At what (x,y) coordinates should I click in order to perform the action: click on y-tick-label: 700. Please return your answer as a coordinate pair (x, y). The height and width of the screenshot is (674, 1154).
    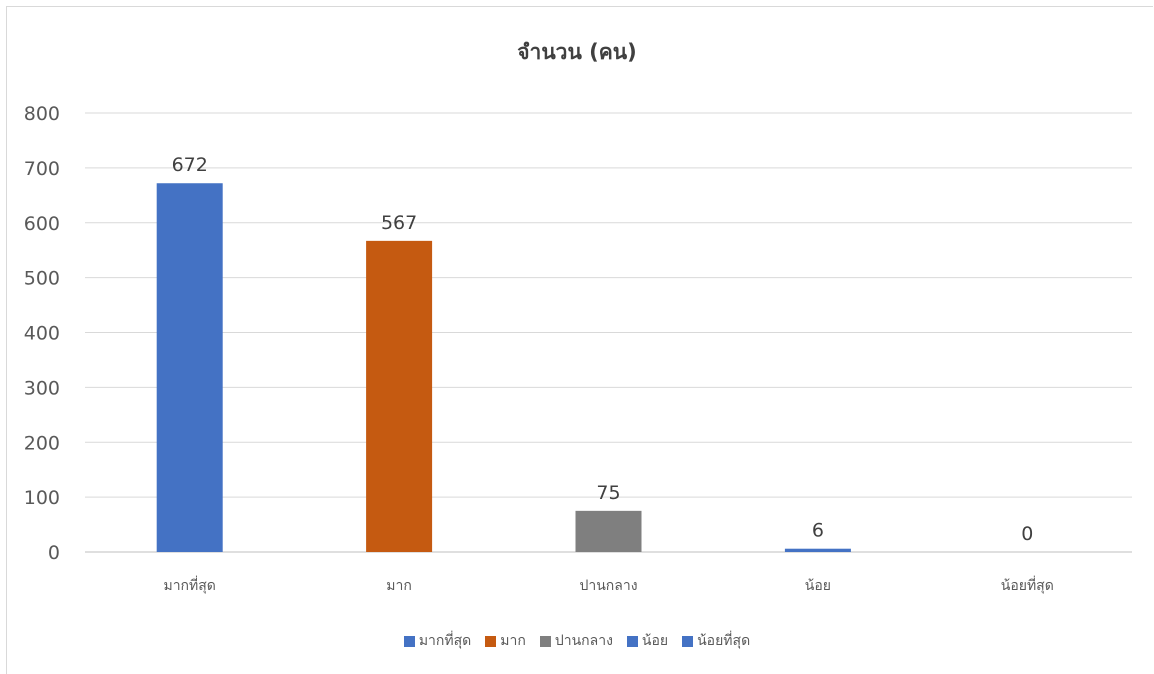
    Looking at the image, I should click on (42, 169).